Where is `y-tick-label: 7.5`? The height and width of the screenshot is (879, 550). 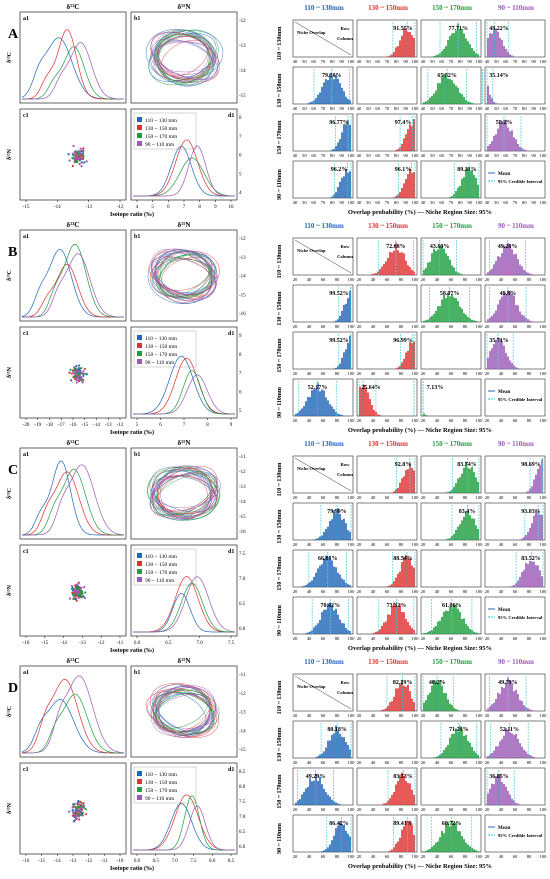 y-tick-label: 7.5 is located at coordinates (242, 802).